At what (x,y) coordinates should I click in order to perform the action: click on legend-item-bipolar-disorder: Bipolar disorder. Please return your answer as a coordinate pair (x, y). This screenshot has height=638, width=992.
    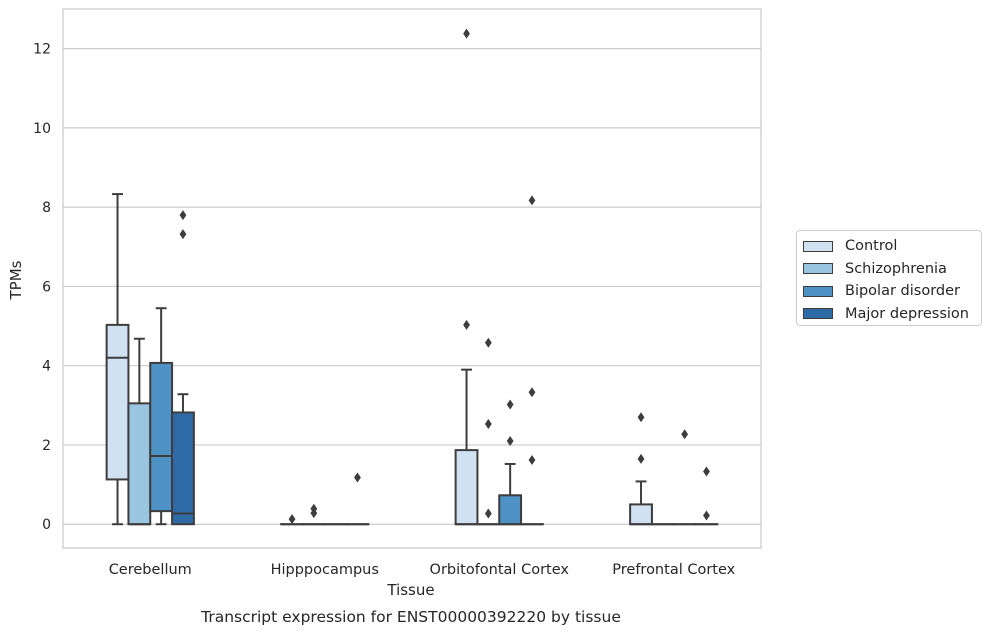
    Looking at the image, I should click on (892, 291).